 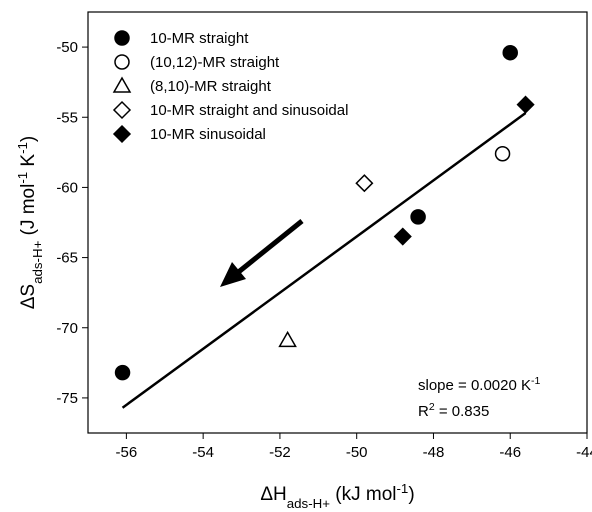 I want to click on x-tick-label: -50, so click(x=357, y=452).